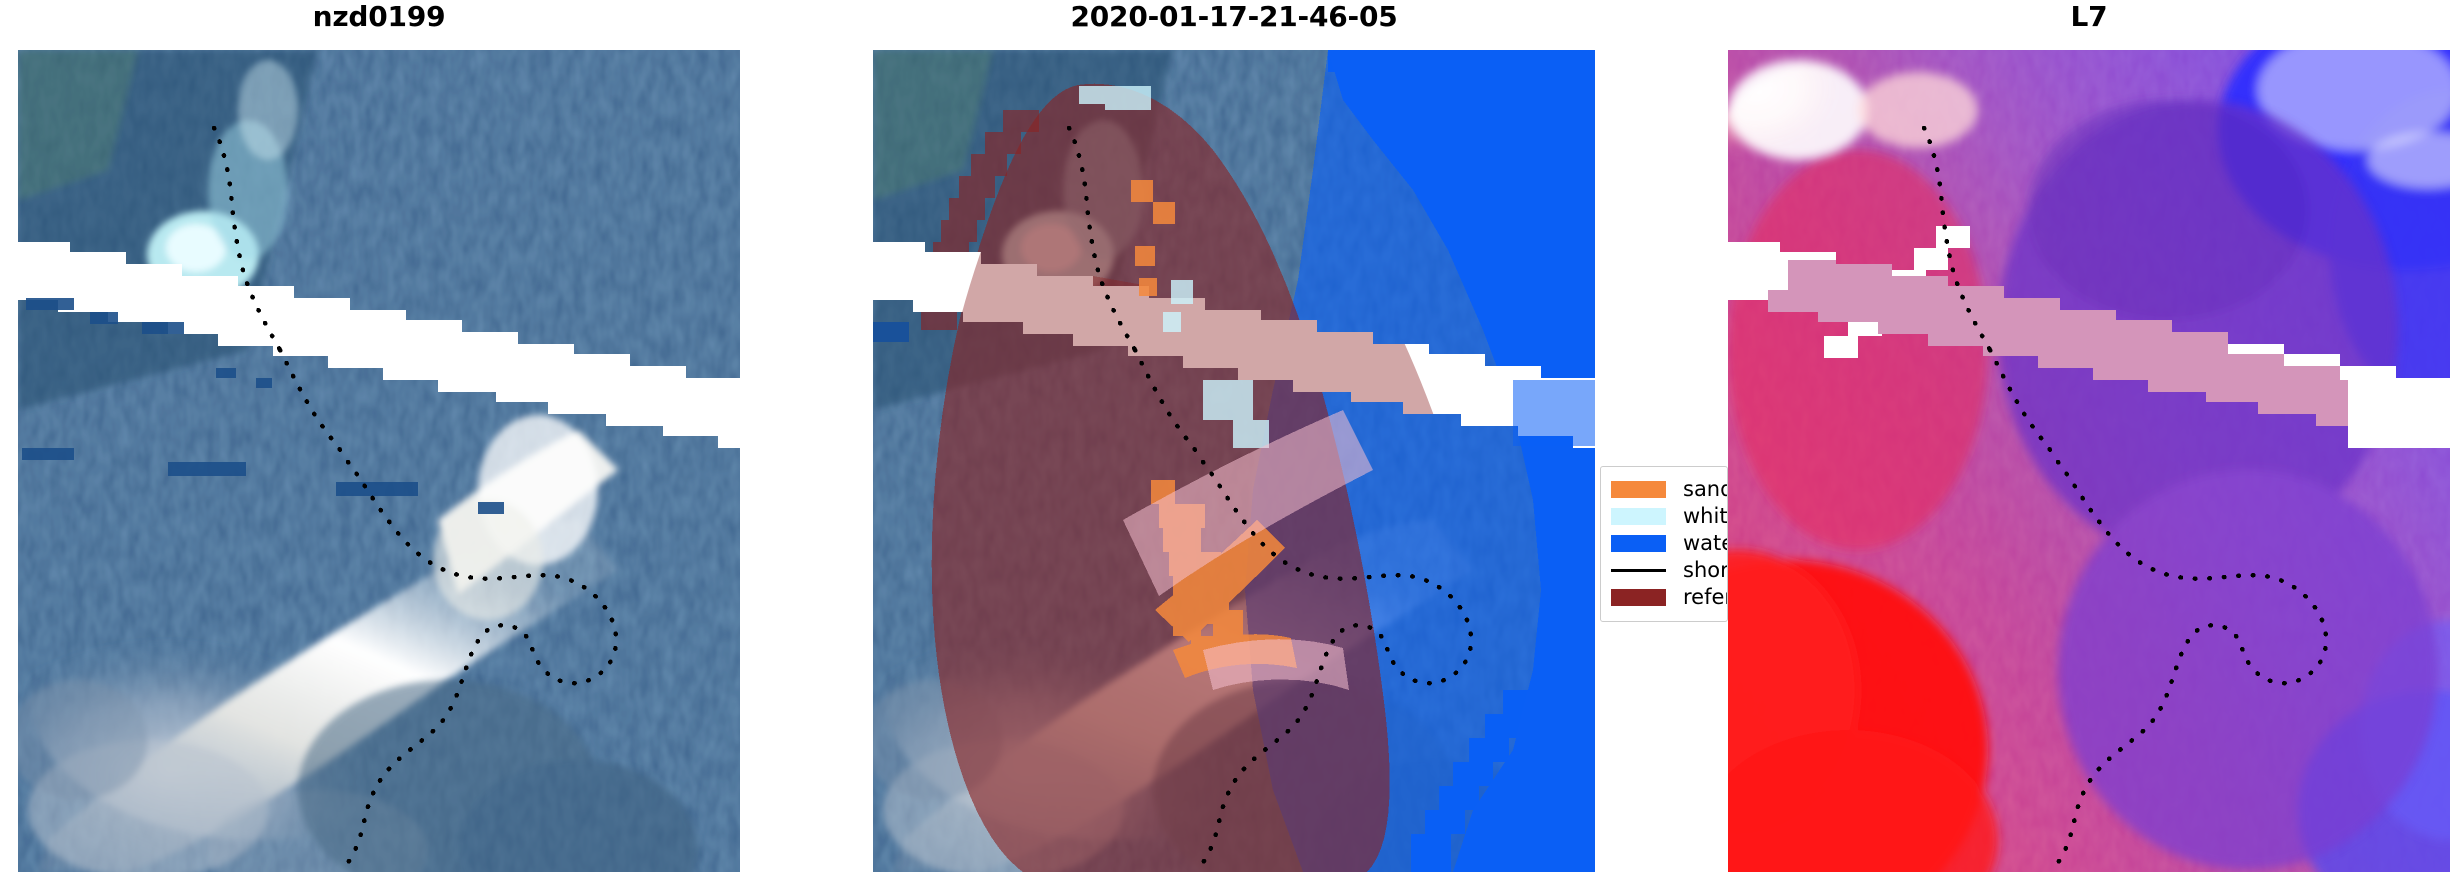 The height and width of the screenshot is (886, 2460). I want to click on legend-item-sand: sand, so click(1669, 489).